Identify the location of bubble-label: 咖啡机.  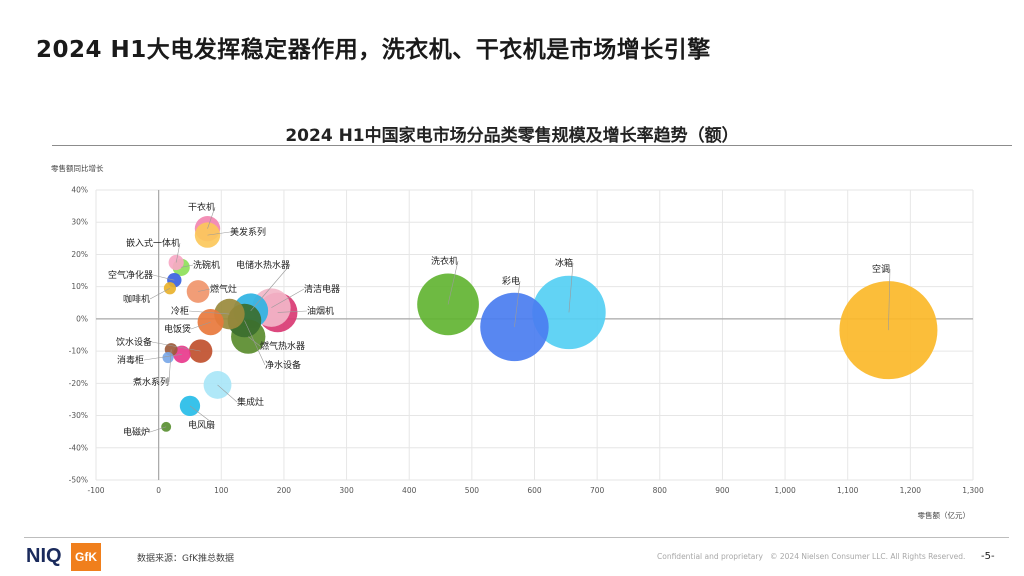
(136, 299).